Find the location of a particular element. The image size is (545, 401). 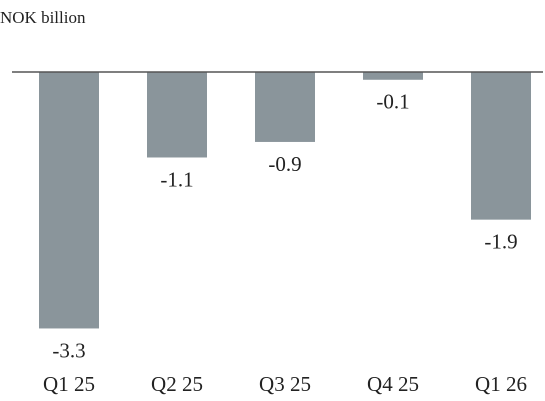

data-label: -1.9 is located at coordinates (500, 241).